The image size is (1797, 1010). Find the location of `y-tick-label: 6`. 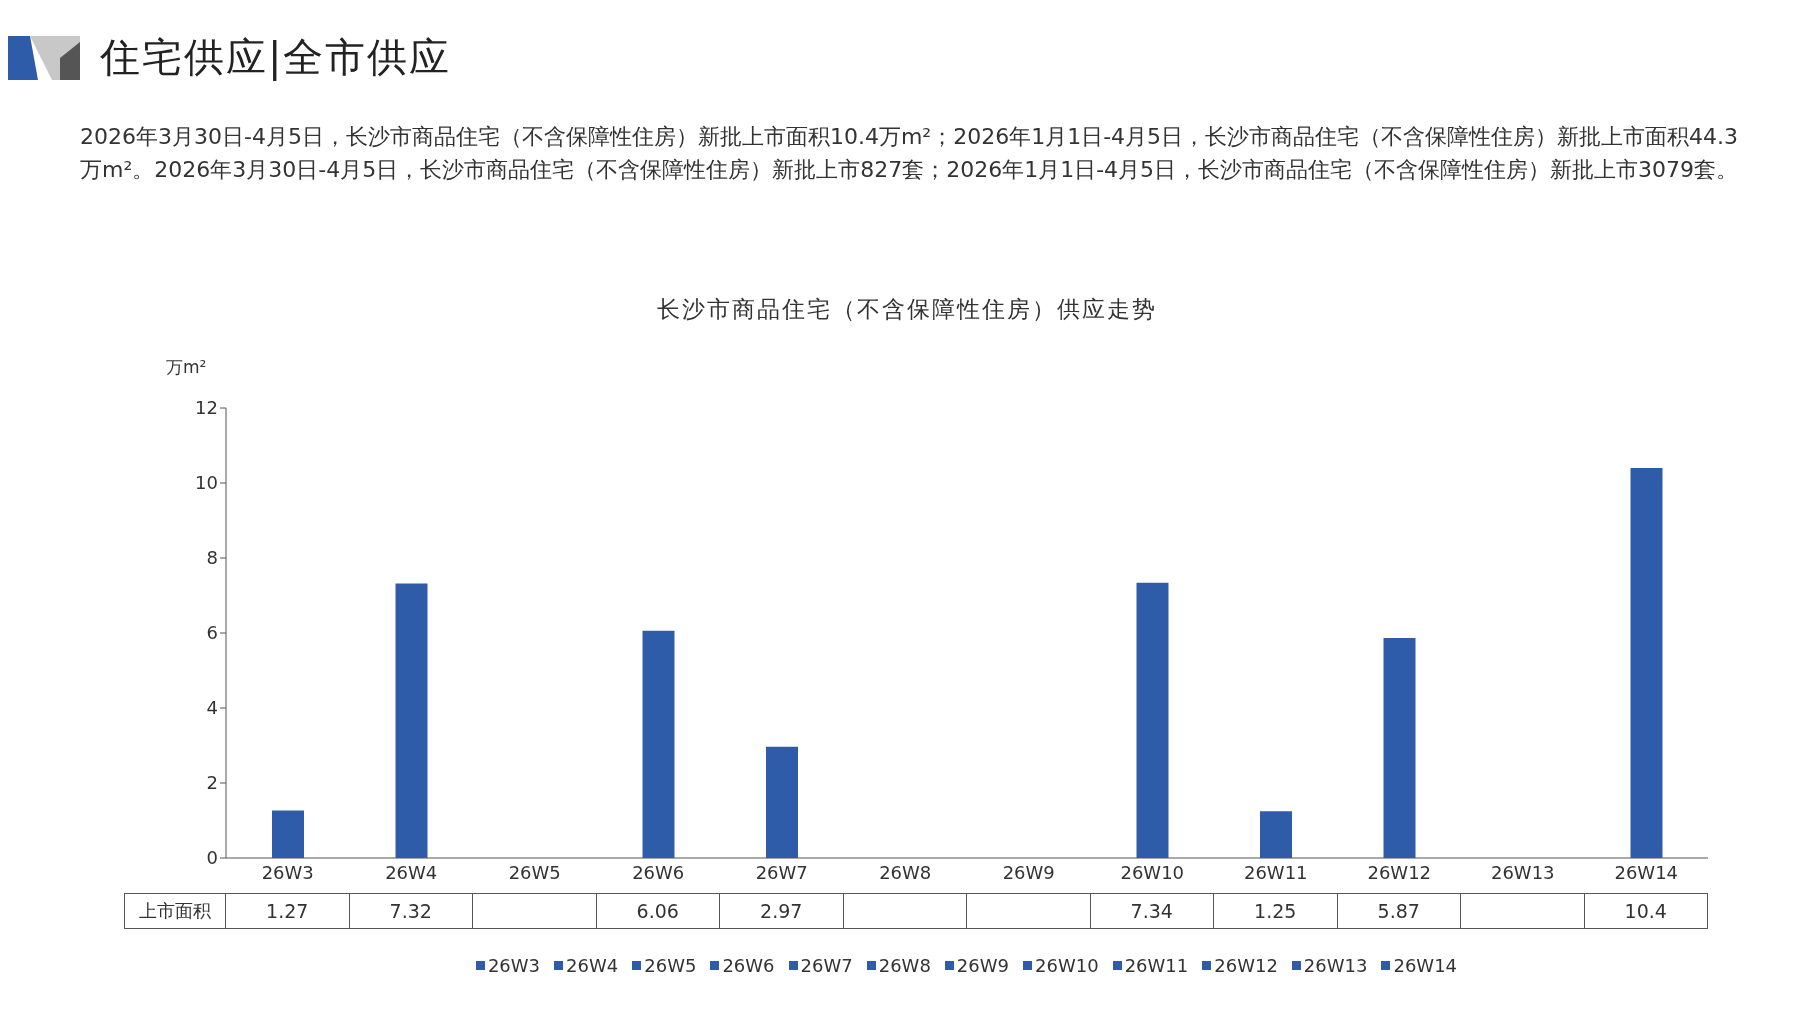

y-tick-label: 6 is located at coordinates (212, 633).